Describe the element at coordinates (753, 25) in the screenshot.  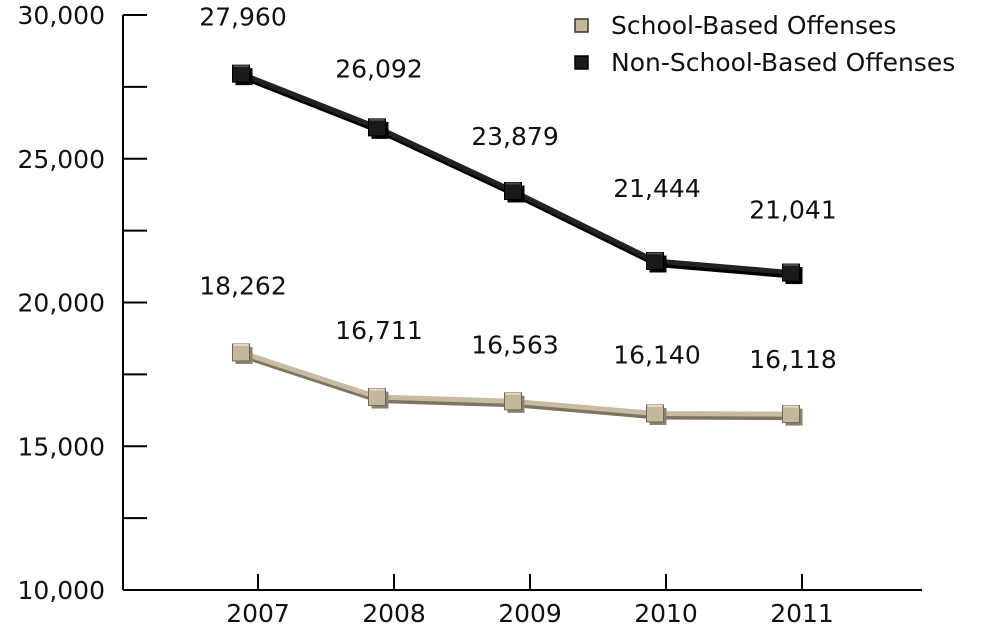
I see `legend-label: School-Based Offenses` at that location.